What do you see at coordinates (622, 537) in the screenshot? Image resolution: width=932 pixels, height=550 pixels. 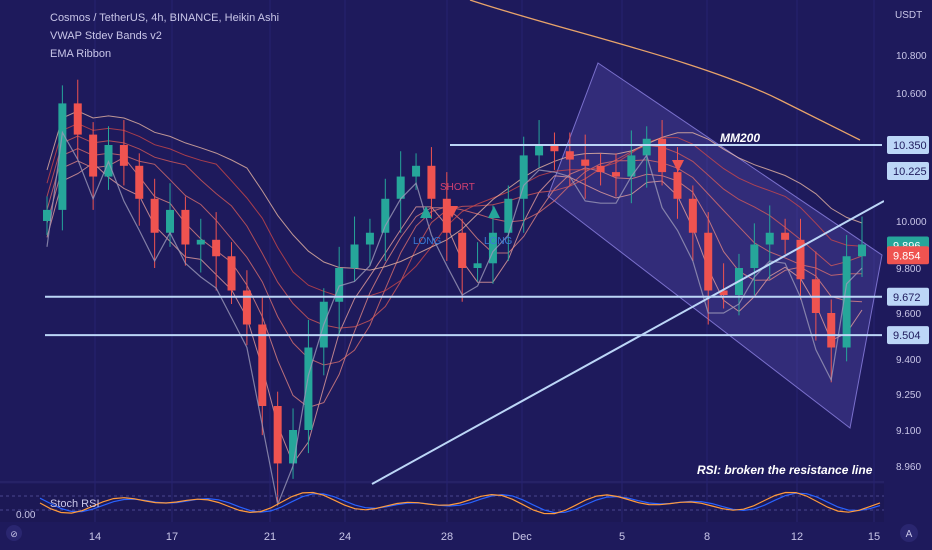 I see `x-tick-label: 5` at bounding box center [622, 537].